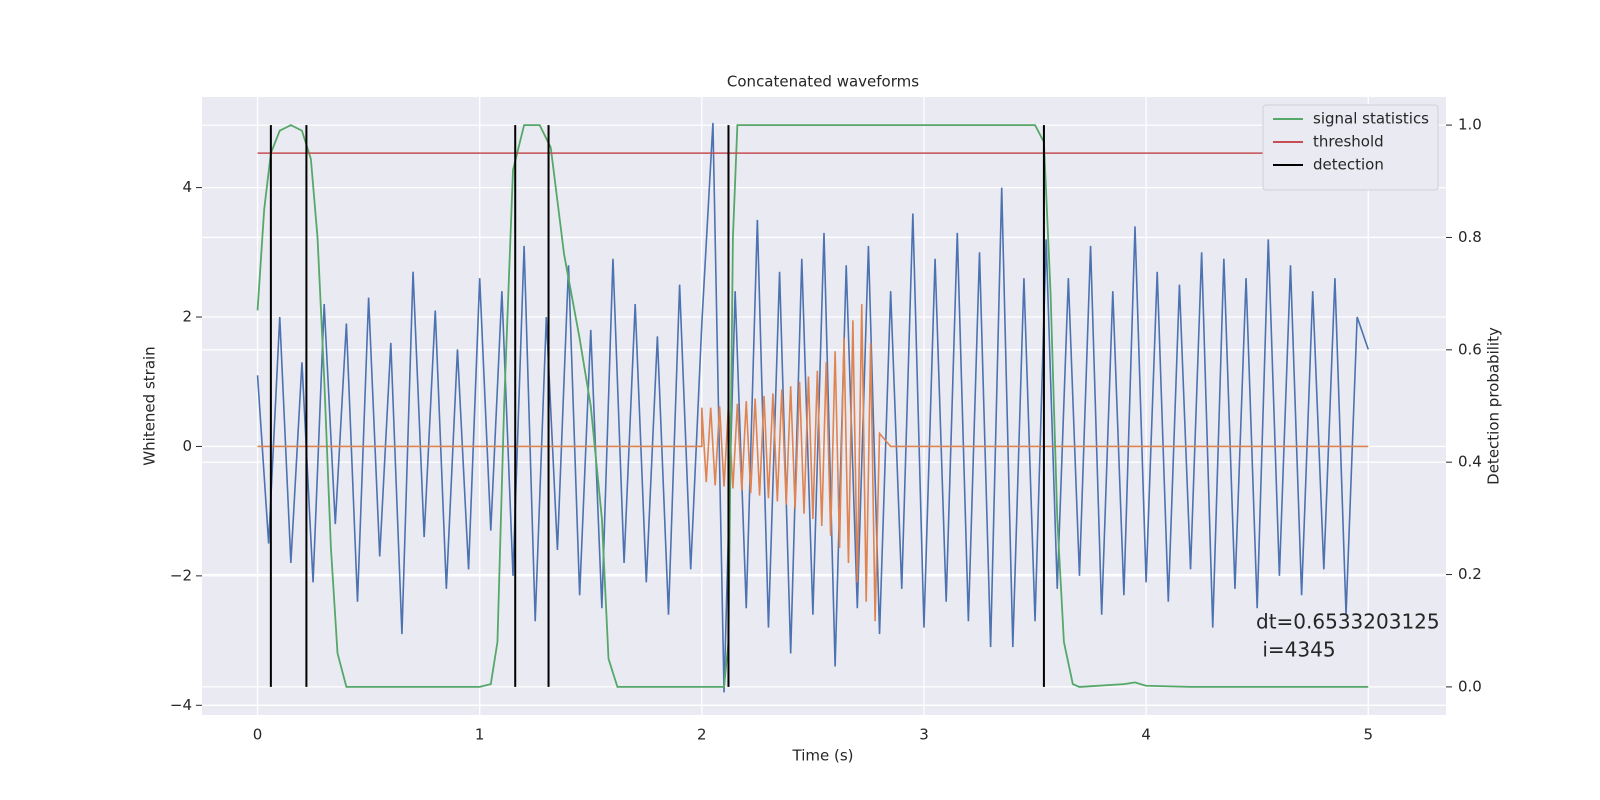 Image resolution: width=1600 pixels, height=800 pixels. Describe the element at coordinates (1494, 406) in the screenshot. I see `y2-axis-label: Detection probability` at that location.